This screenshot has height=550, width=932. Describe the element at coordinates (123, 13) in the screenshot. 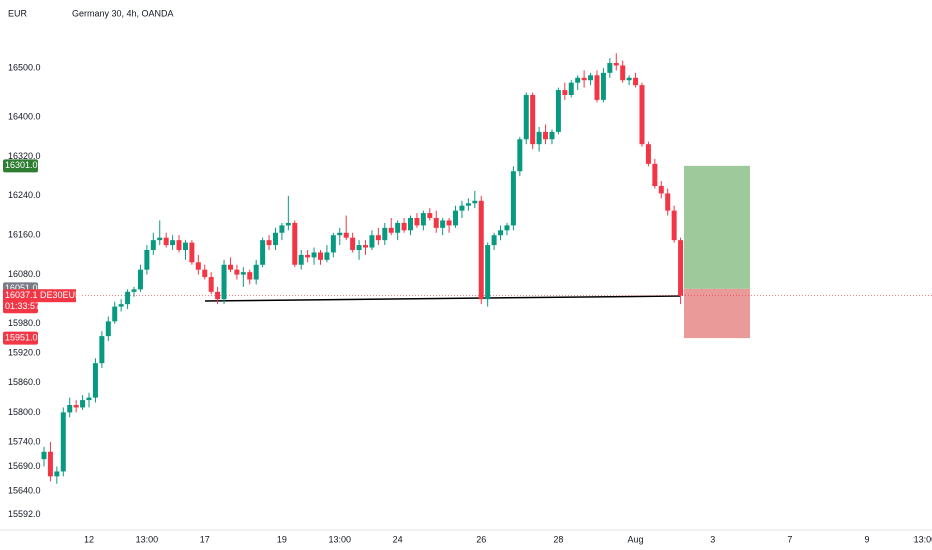

I see `chart-title: Germany 30, 4h, OANDA` at that location.